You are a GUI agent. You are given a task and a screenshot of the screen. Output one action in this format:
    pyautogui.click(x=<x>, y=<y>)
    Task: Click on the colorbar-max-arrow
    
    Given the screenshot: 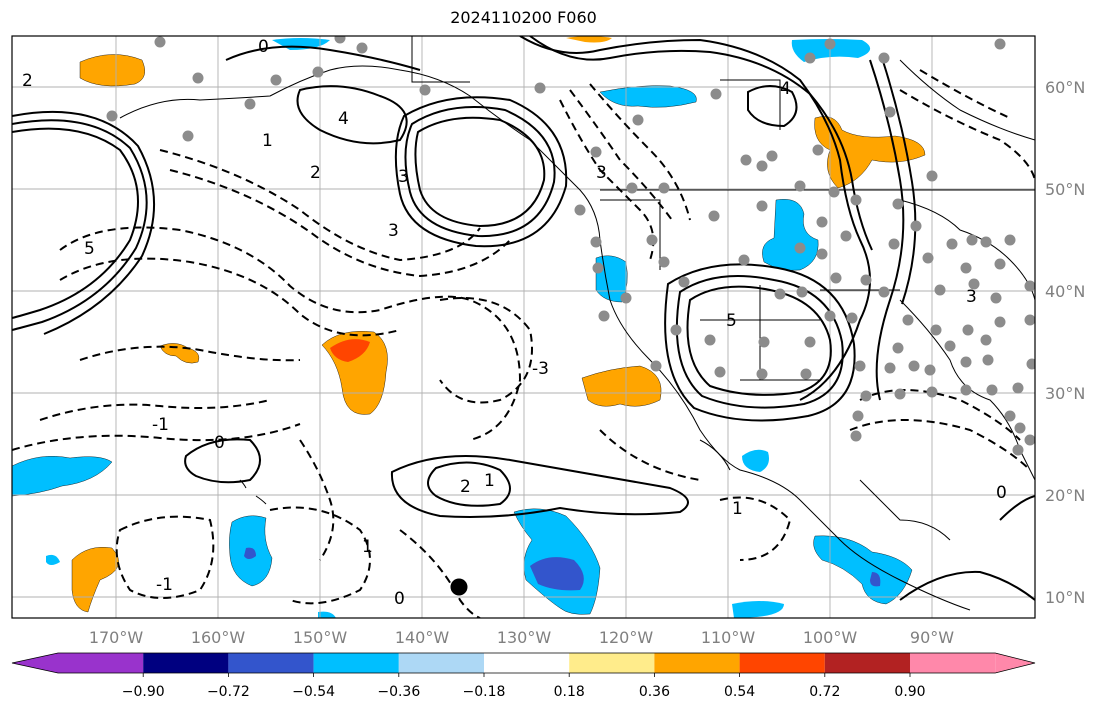 What is the action you would take?
    pyautogui.click(x=1015, y=663)
    